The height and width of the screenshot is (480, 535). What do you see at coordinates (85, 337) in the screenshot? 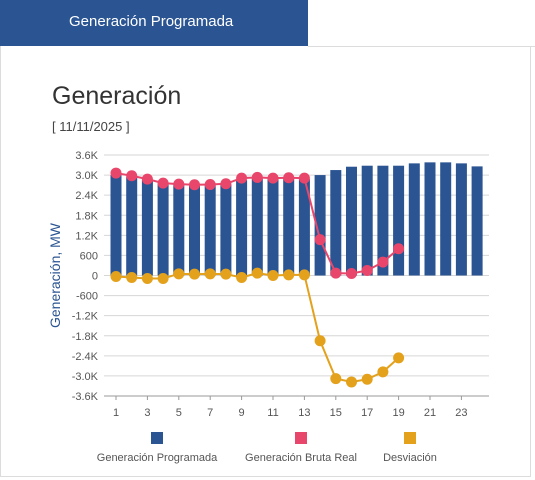
I see `y-tick-label: -1.8K` at bounding box center [85, 337].